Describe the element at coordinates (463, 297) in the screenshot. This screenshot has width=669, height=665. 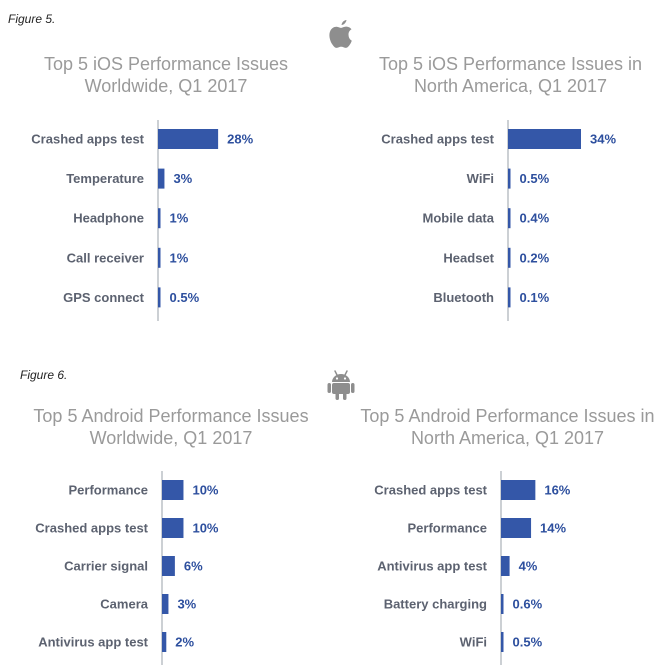
I see `chart-2-category-label: Bluetooth` at that location.